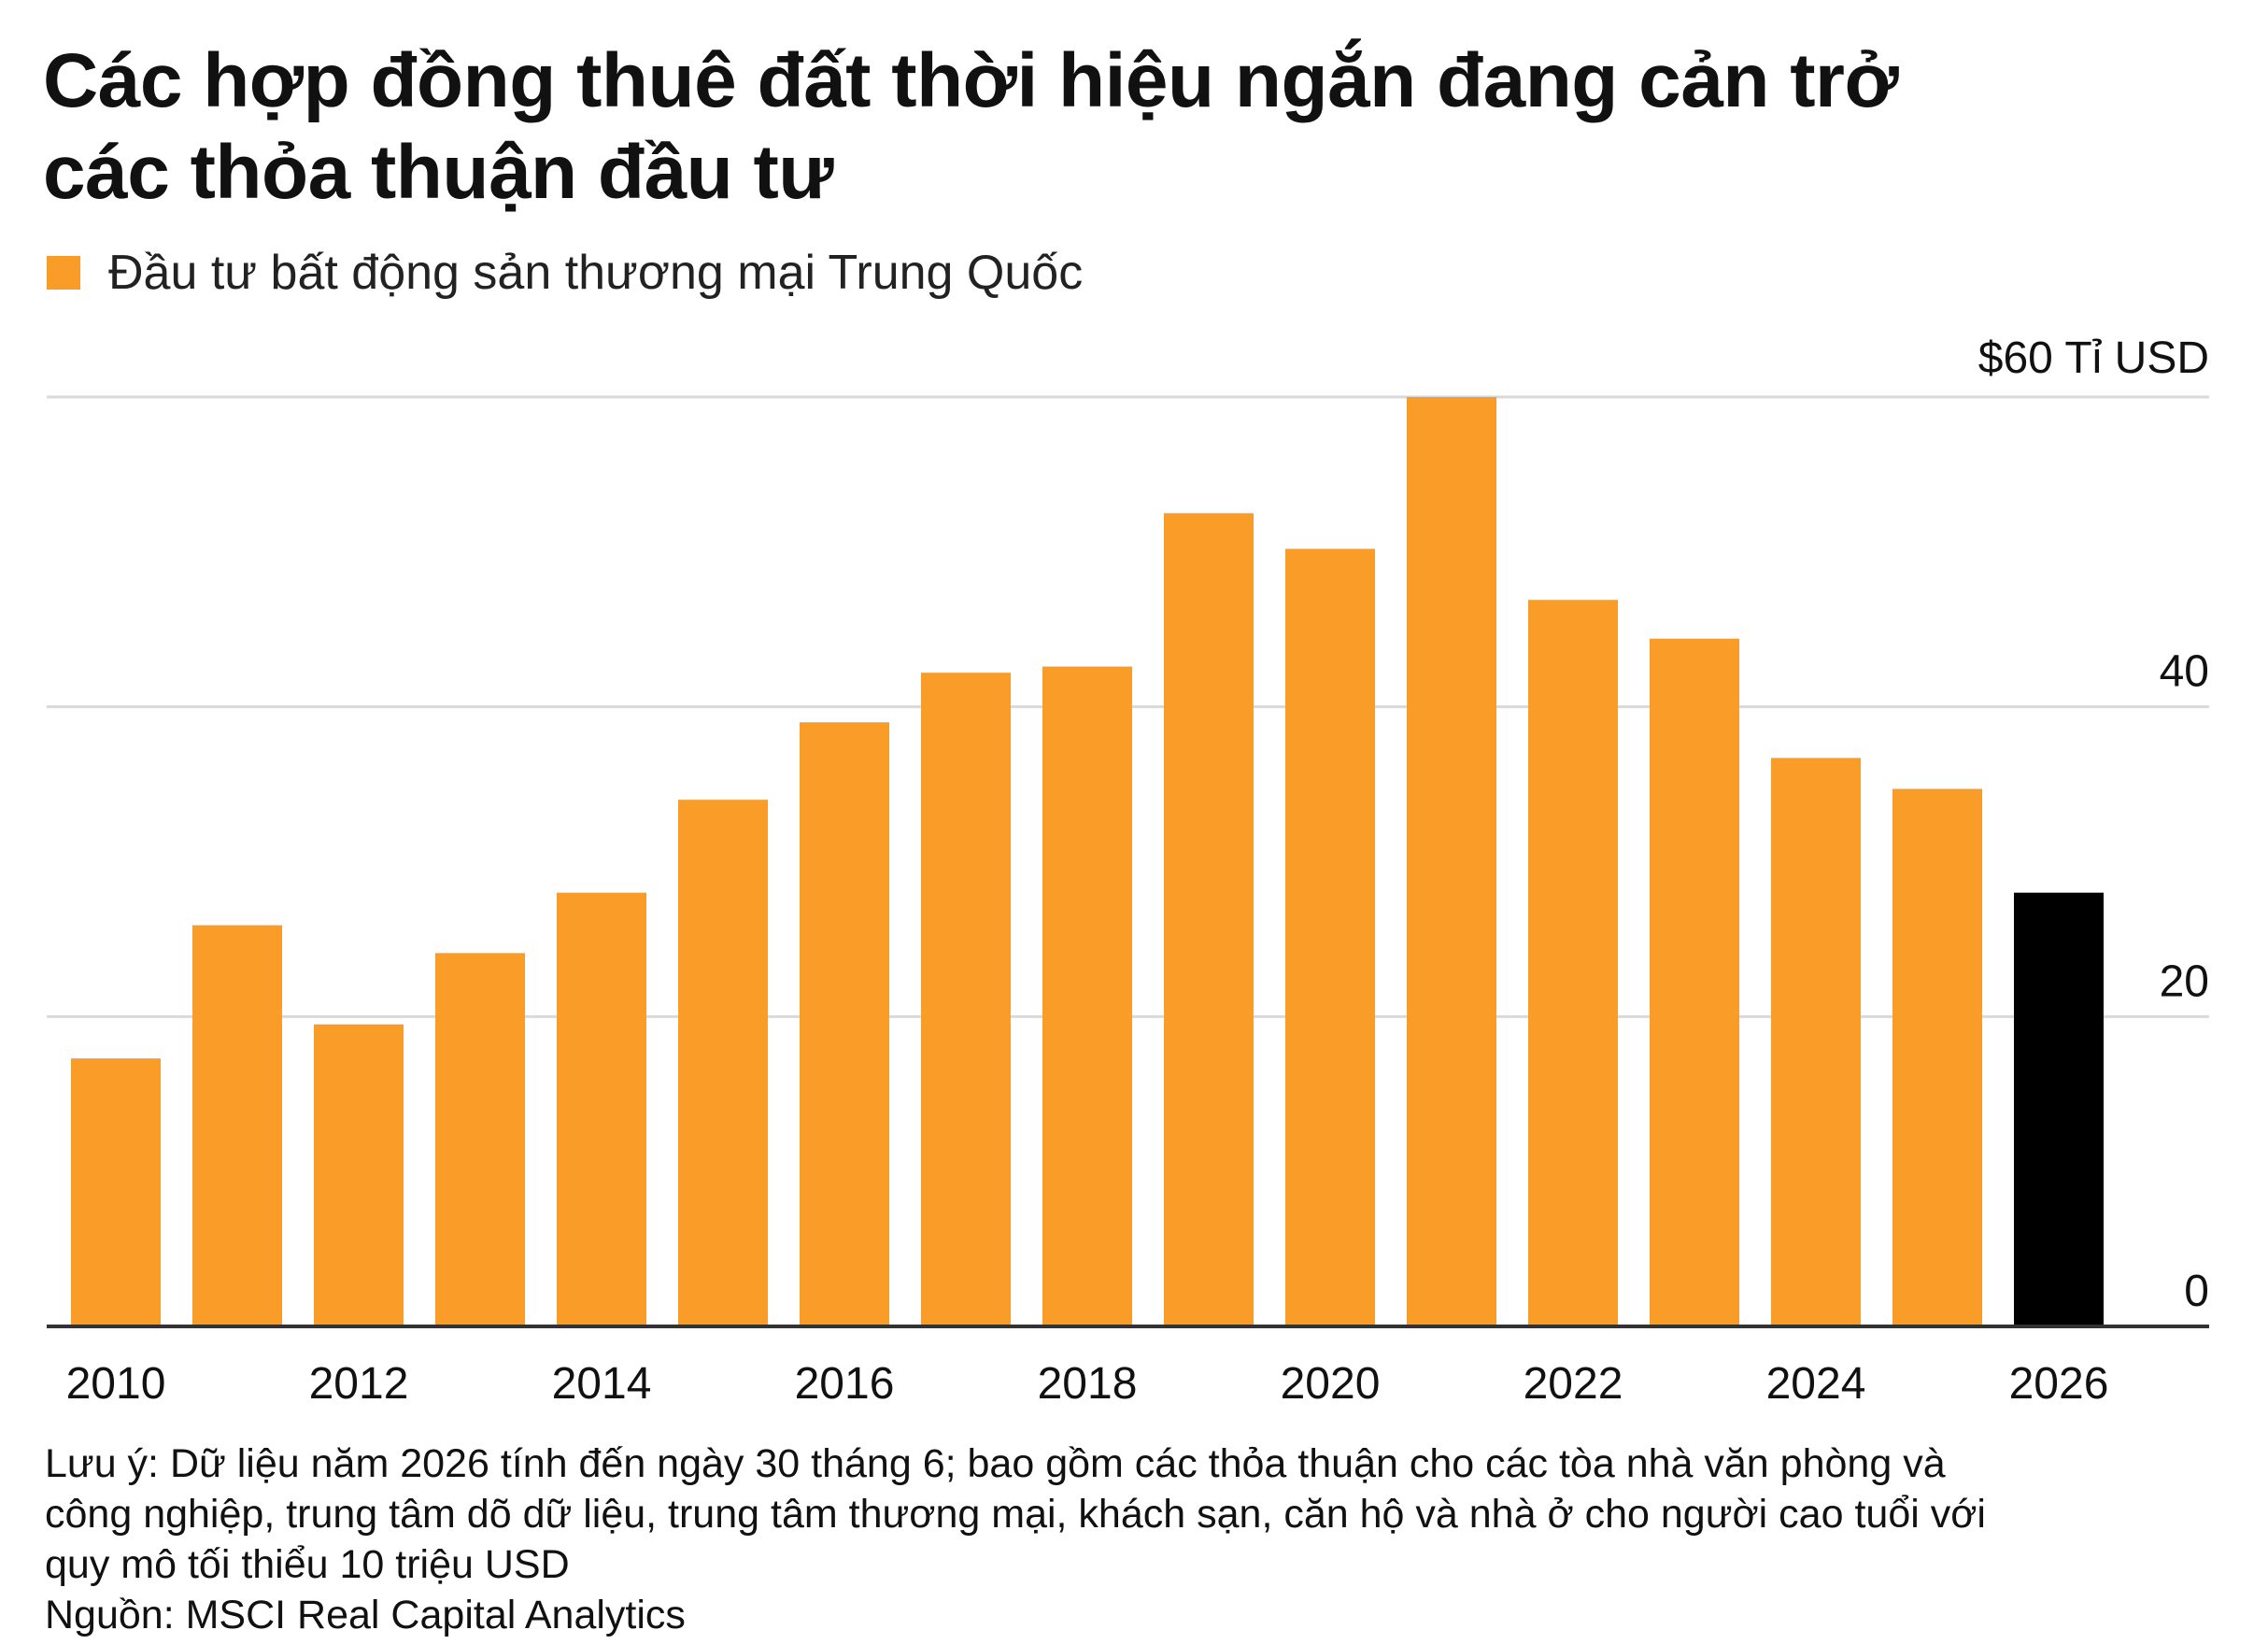 The image size is (2268, 1644). I want to click on bar-2025, so click(1937, 1057).